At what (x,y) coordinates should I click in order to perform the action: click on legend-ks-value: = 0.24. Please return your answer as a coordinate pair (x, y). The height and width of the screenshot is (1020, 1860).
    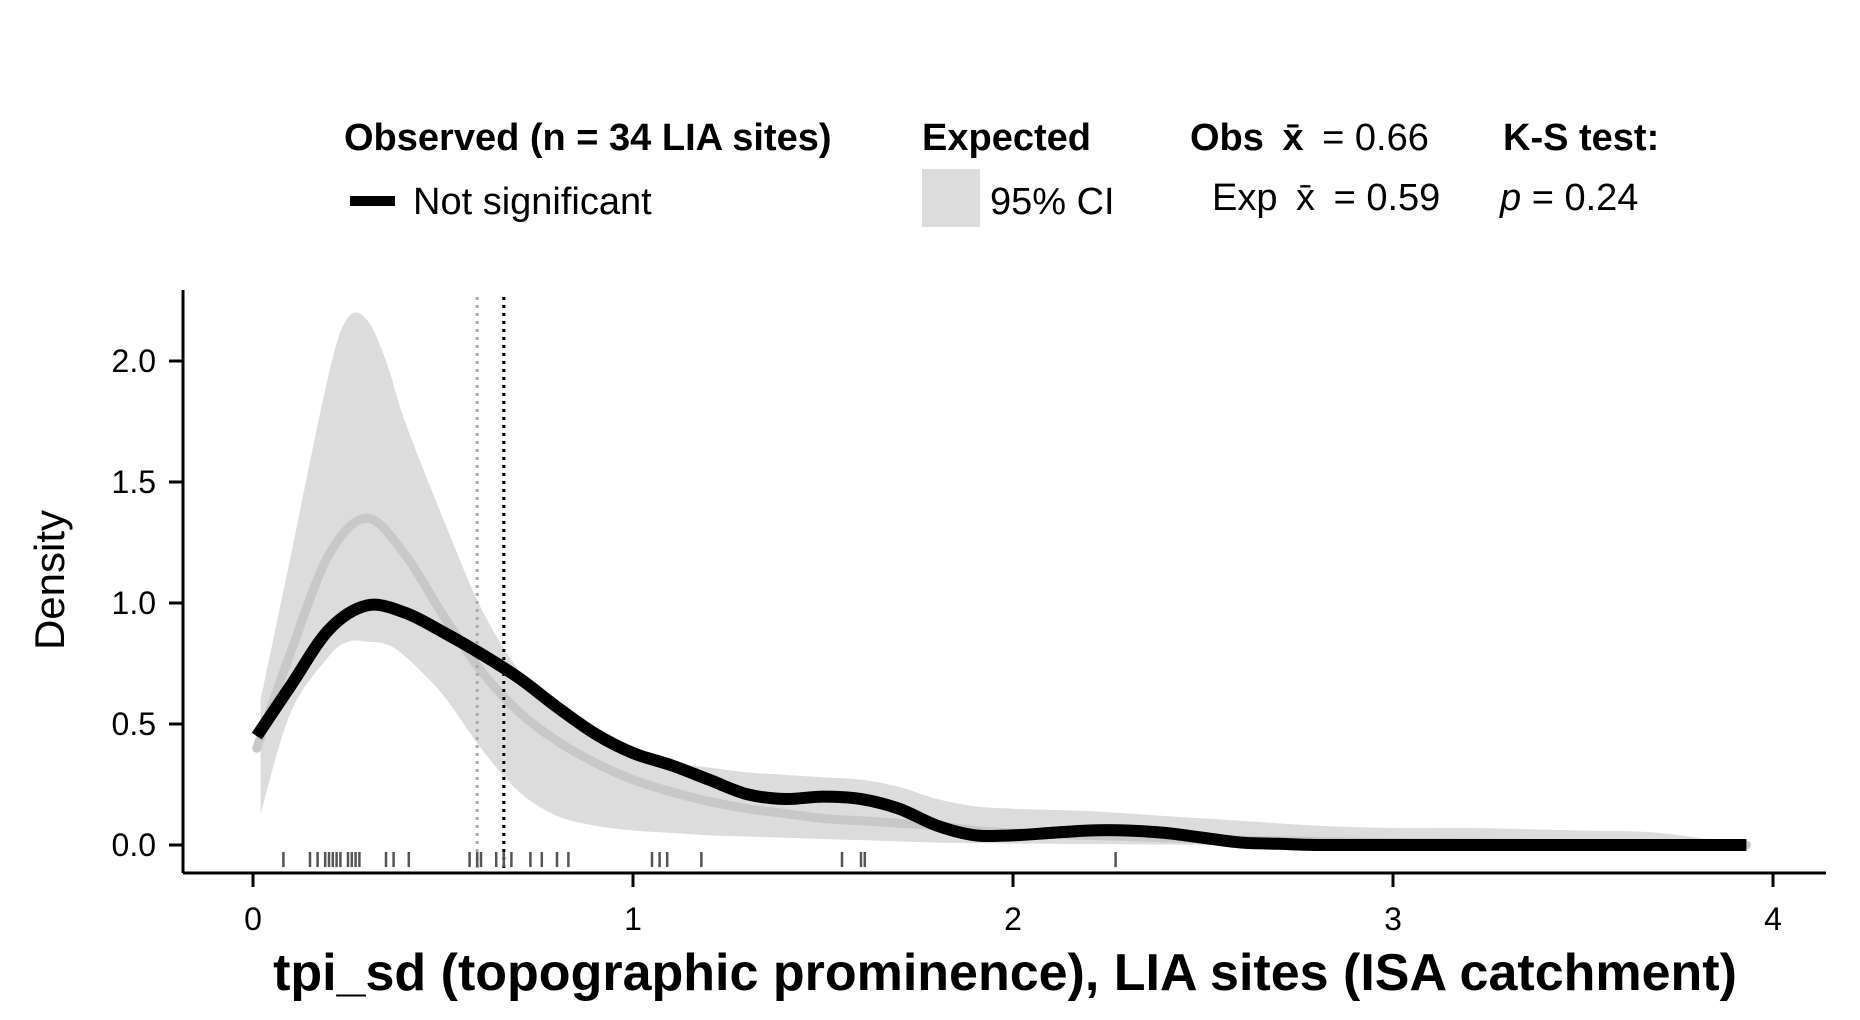
    Looking at the image, I should click on (1585, 198).